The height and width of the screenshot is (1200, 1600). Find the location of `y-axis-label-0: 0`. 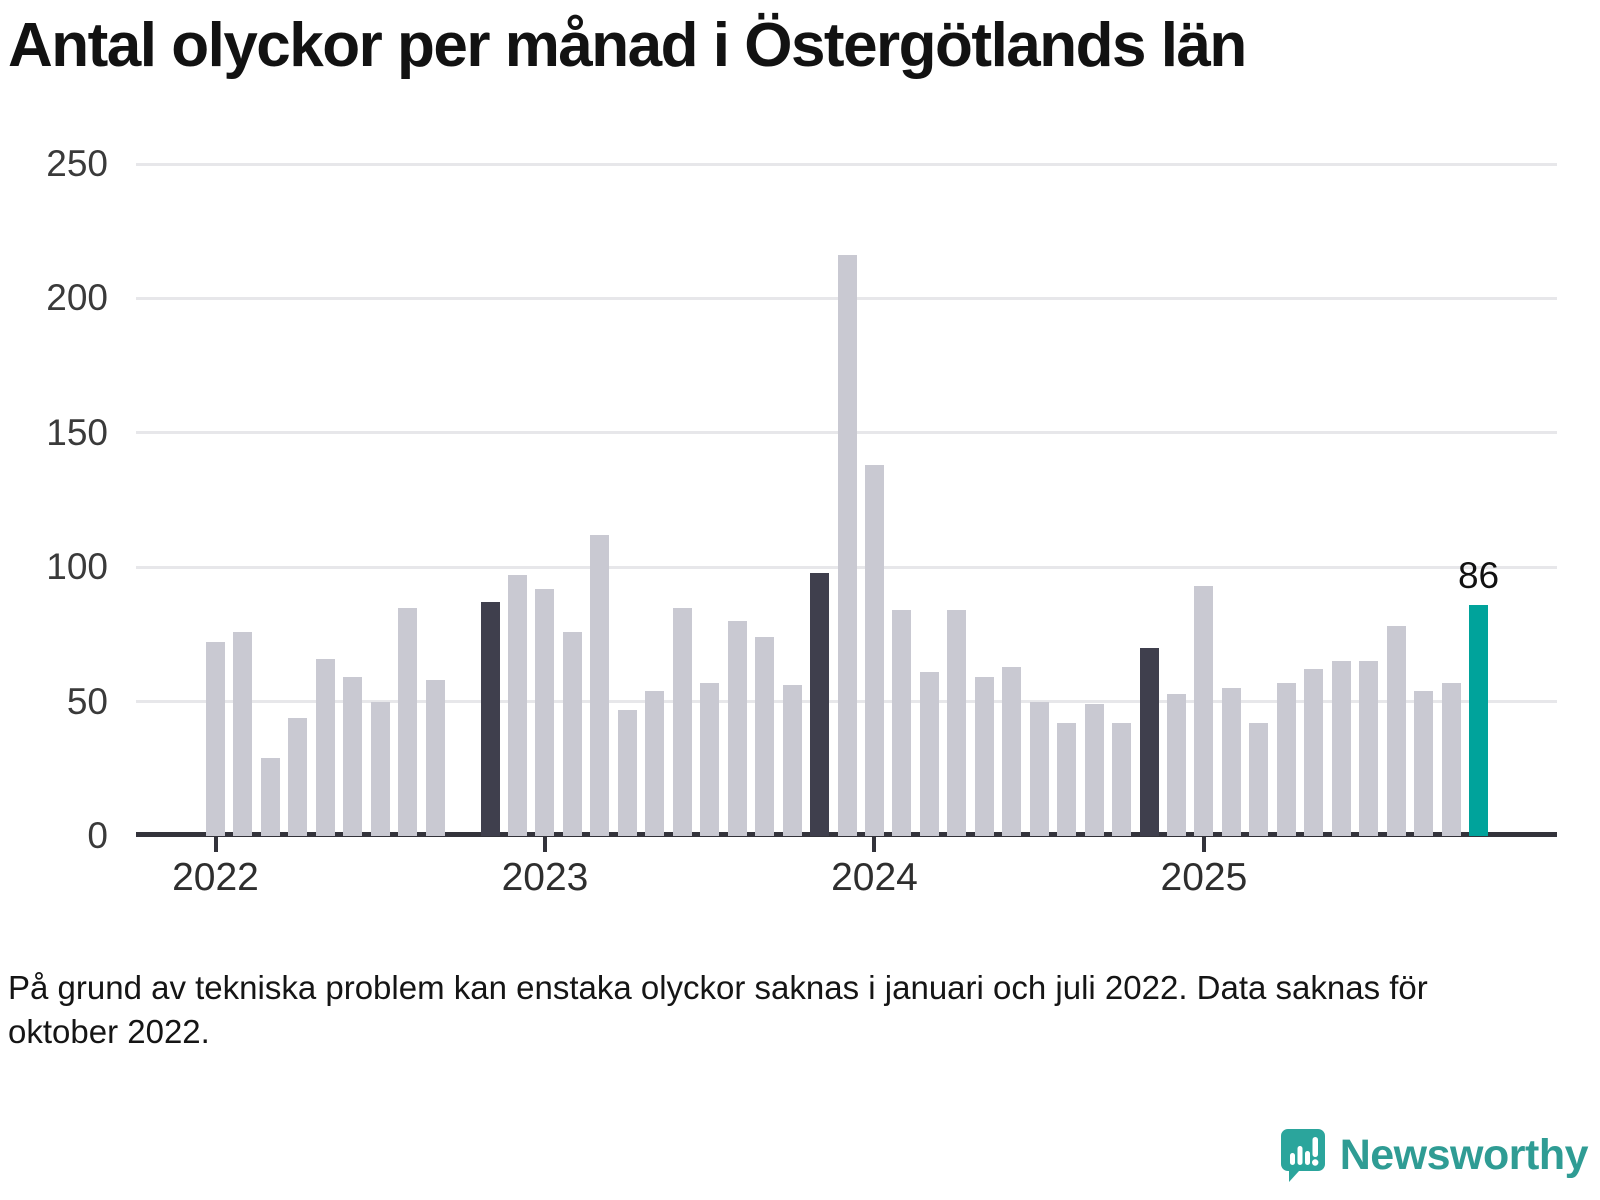

y-axis-label-0: 0 is located at coordinates (97, 835).